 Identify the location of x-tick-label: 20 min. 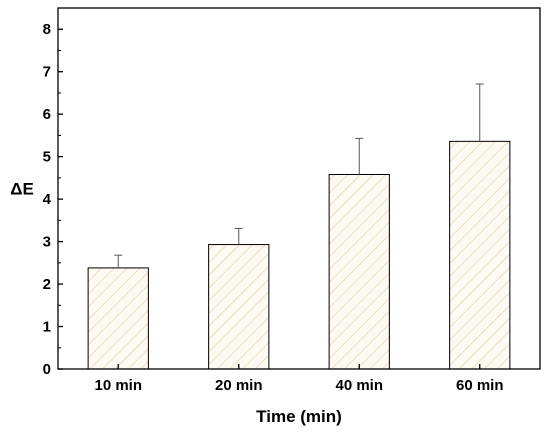
(239, 385).